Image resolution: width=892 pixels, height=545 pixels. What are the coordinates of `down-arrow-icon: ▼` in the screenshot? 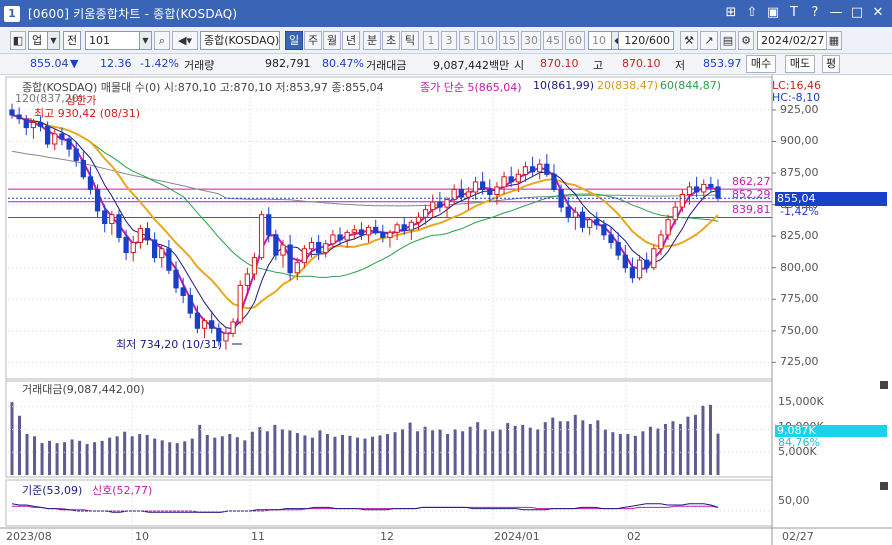 It's located at (74, 63).